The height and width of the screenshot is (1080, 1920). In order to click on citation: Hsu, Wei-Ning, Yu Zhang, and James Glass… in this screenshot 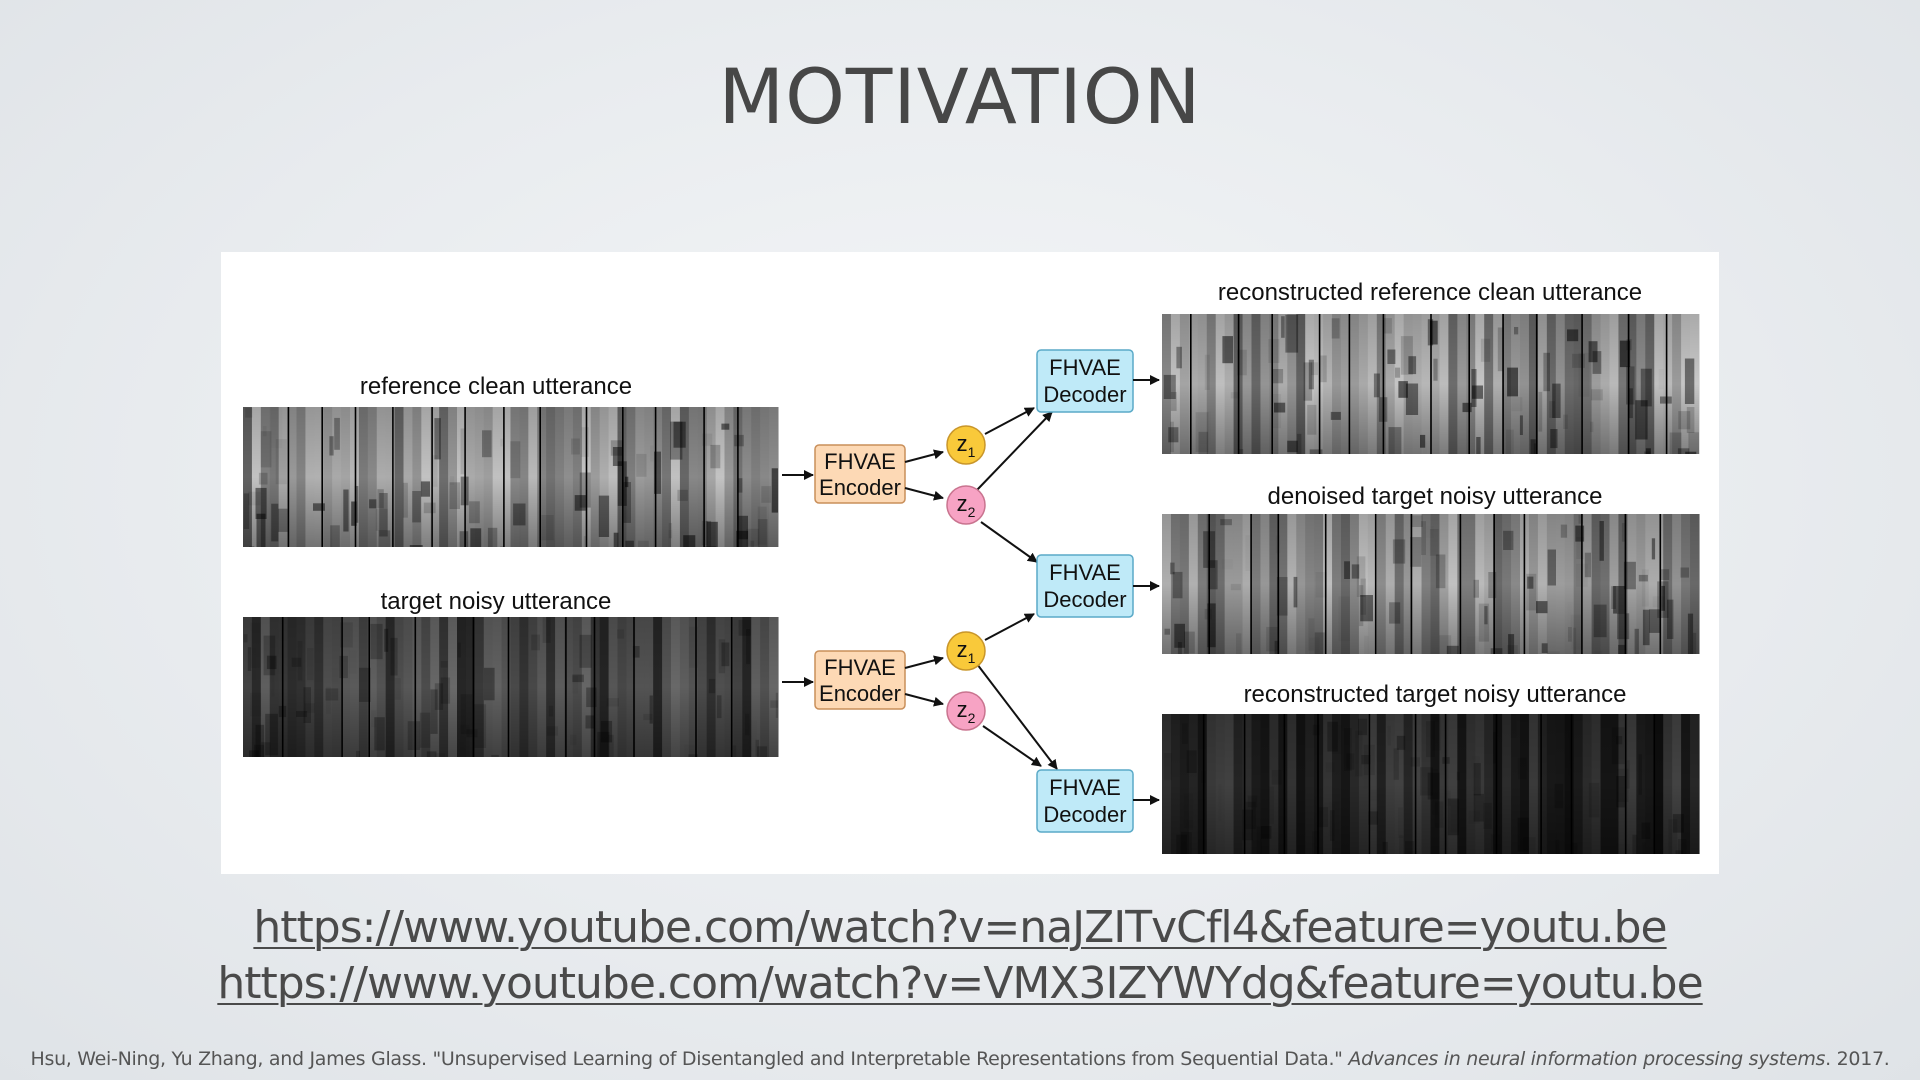, I will do `click(960, 1059)`.